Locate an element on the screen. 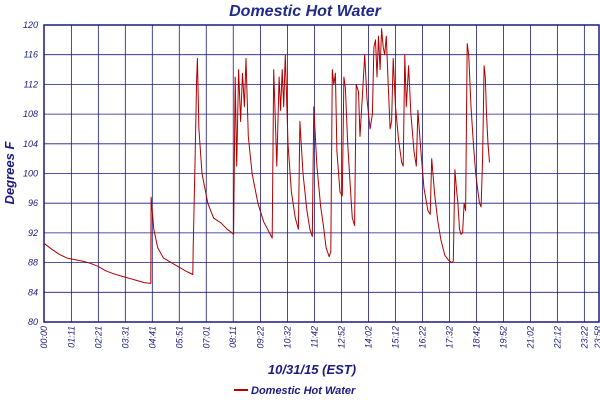 This screenshot has width=600, height=400. x-tick-label: 16:22 is located at coordinates (422, 337).